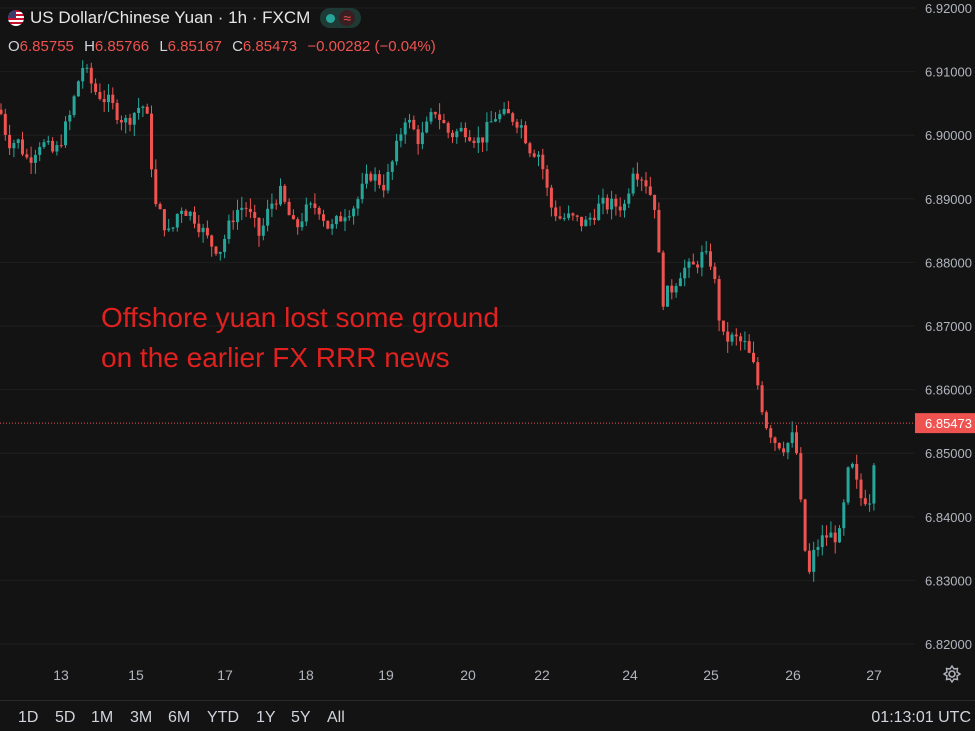  I want to click on y-tick-label: 6.82000, so click(948, 644).